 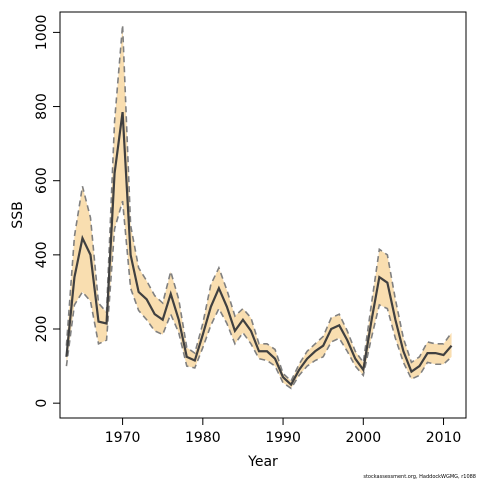 What do you see at coordinates (444, 438) in the screenshot?
I see `x-tick-label: 2010` at bounding box center [444, 438].